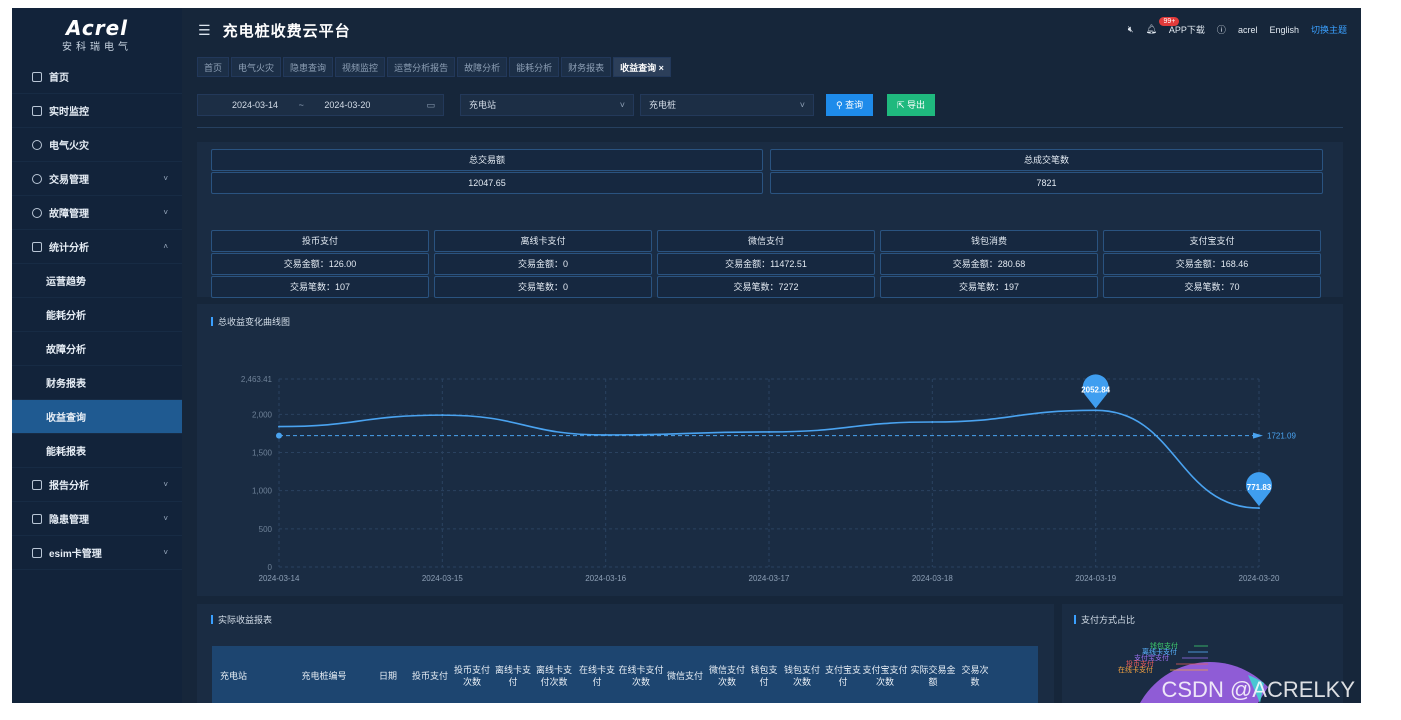 This screenshot has width=1401, height=720. Describe the element at coordinates (320, 241) in the screenshot. I see `payment-name: 投币支付` at that location.